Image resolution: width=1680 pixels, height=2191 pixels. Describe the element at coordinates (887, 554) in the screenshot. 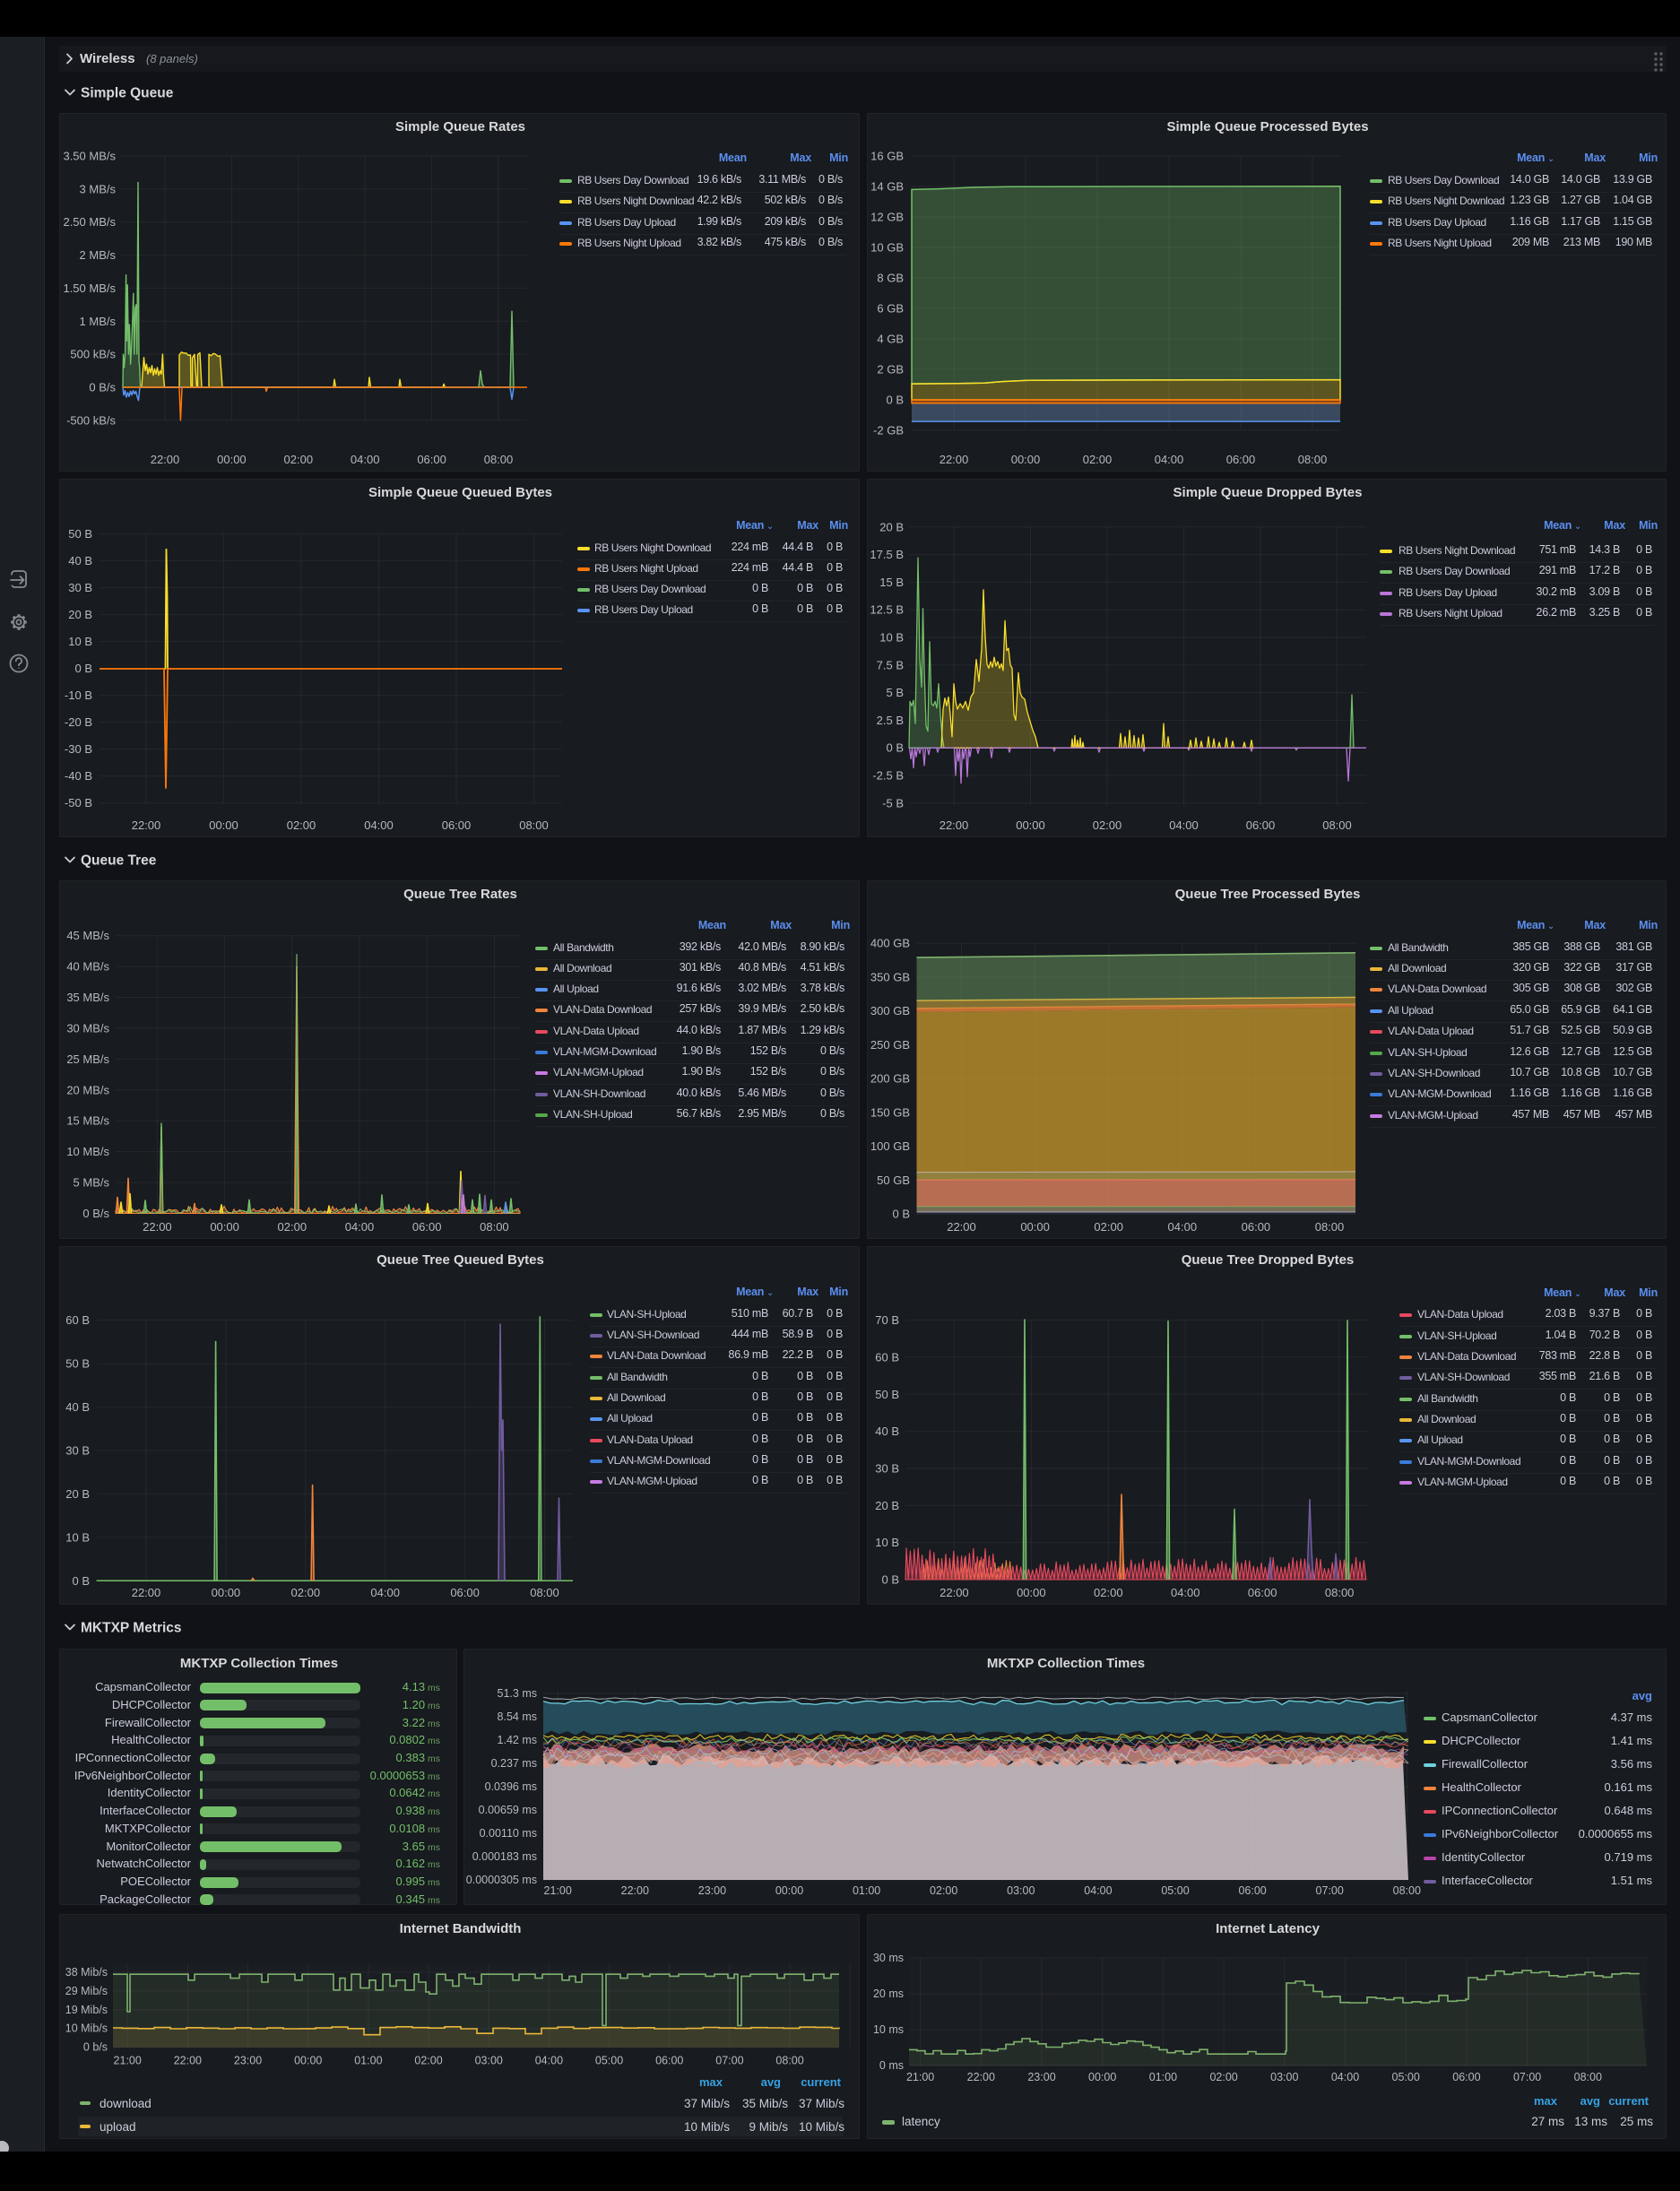

I see `svg-text: 17.5 B` at that location.